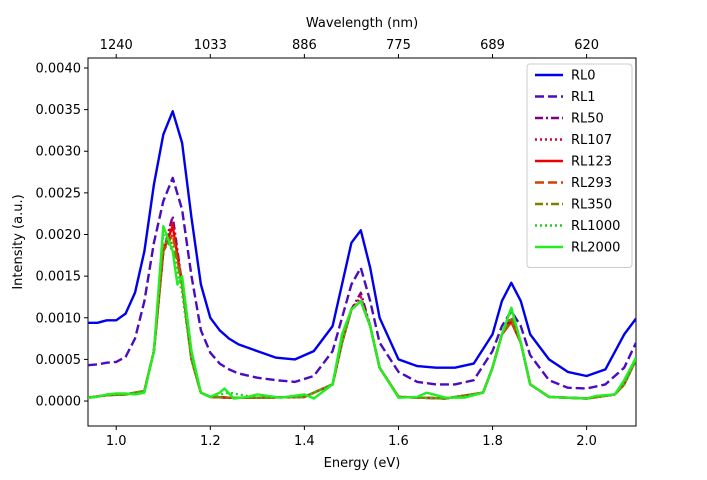  What do you see at coordinates (59, 360) in the screenshot?
I see `y-tick-label: 0.0005` at bounding box center [59, 360].